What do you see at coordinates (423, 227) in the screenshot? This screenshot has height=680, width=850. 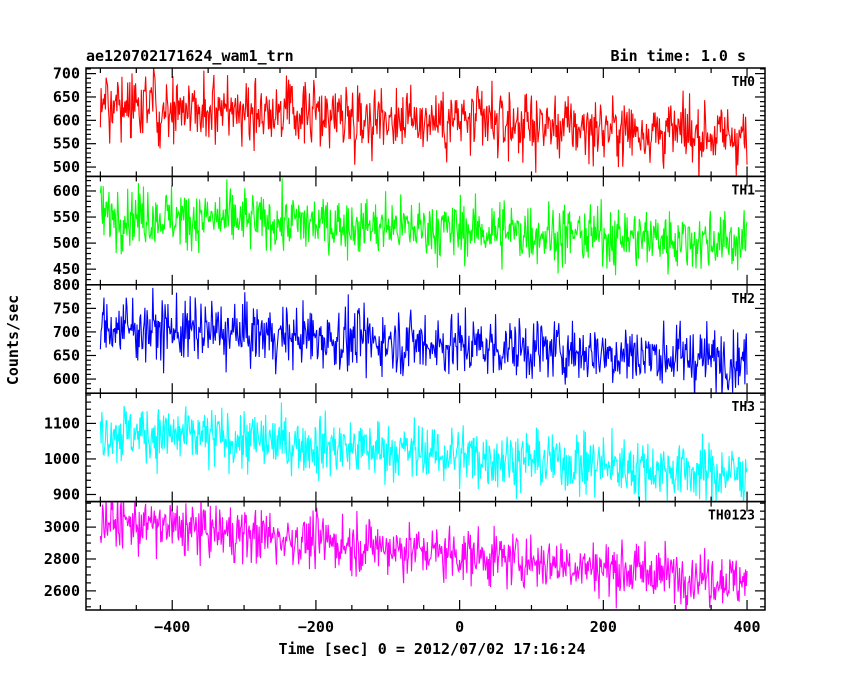 I see `series-line-th1` at bounding box center [423, 227].